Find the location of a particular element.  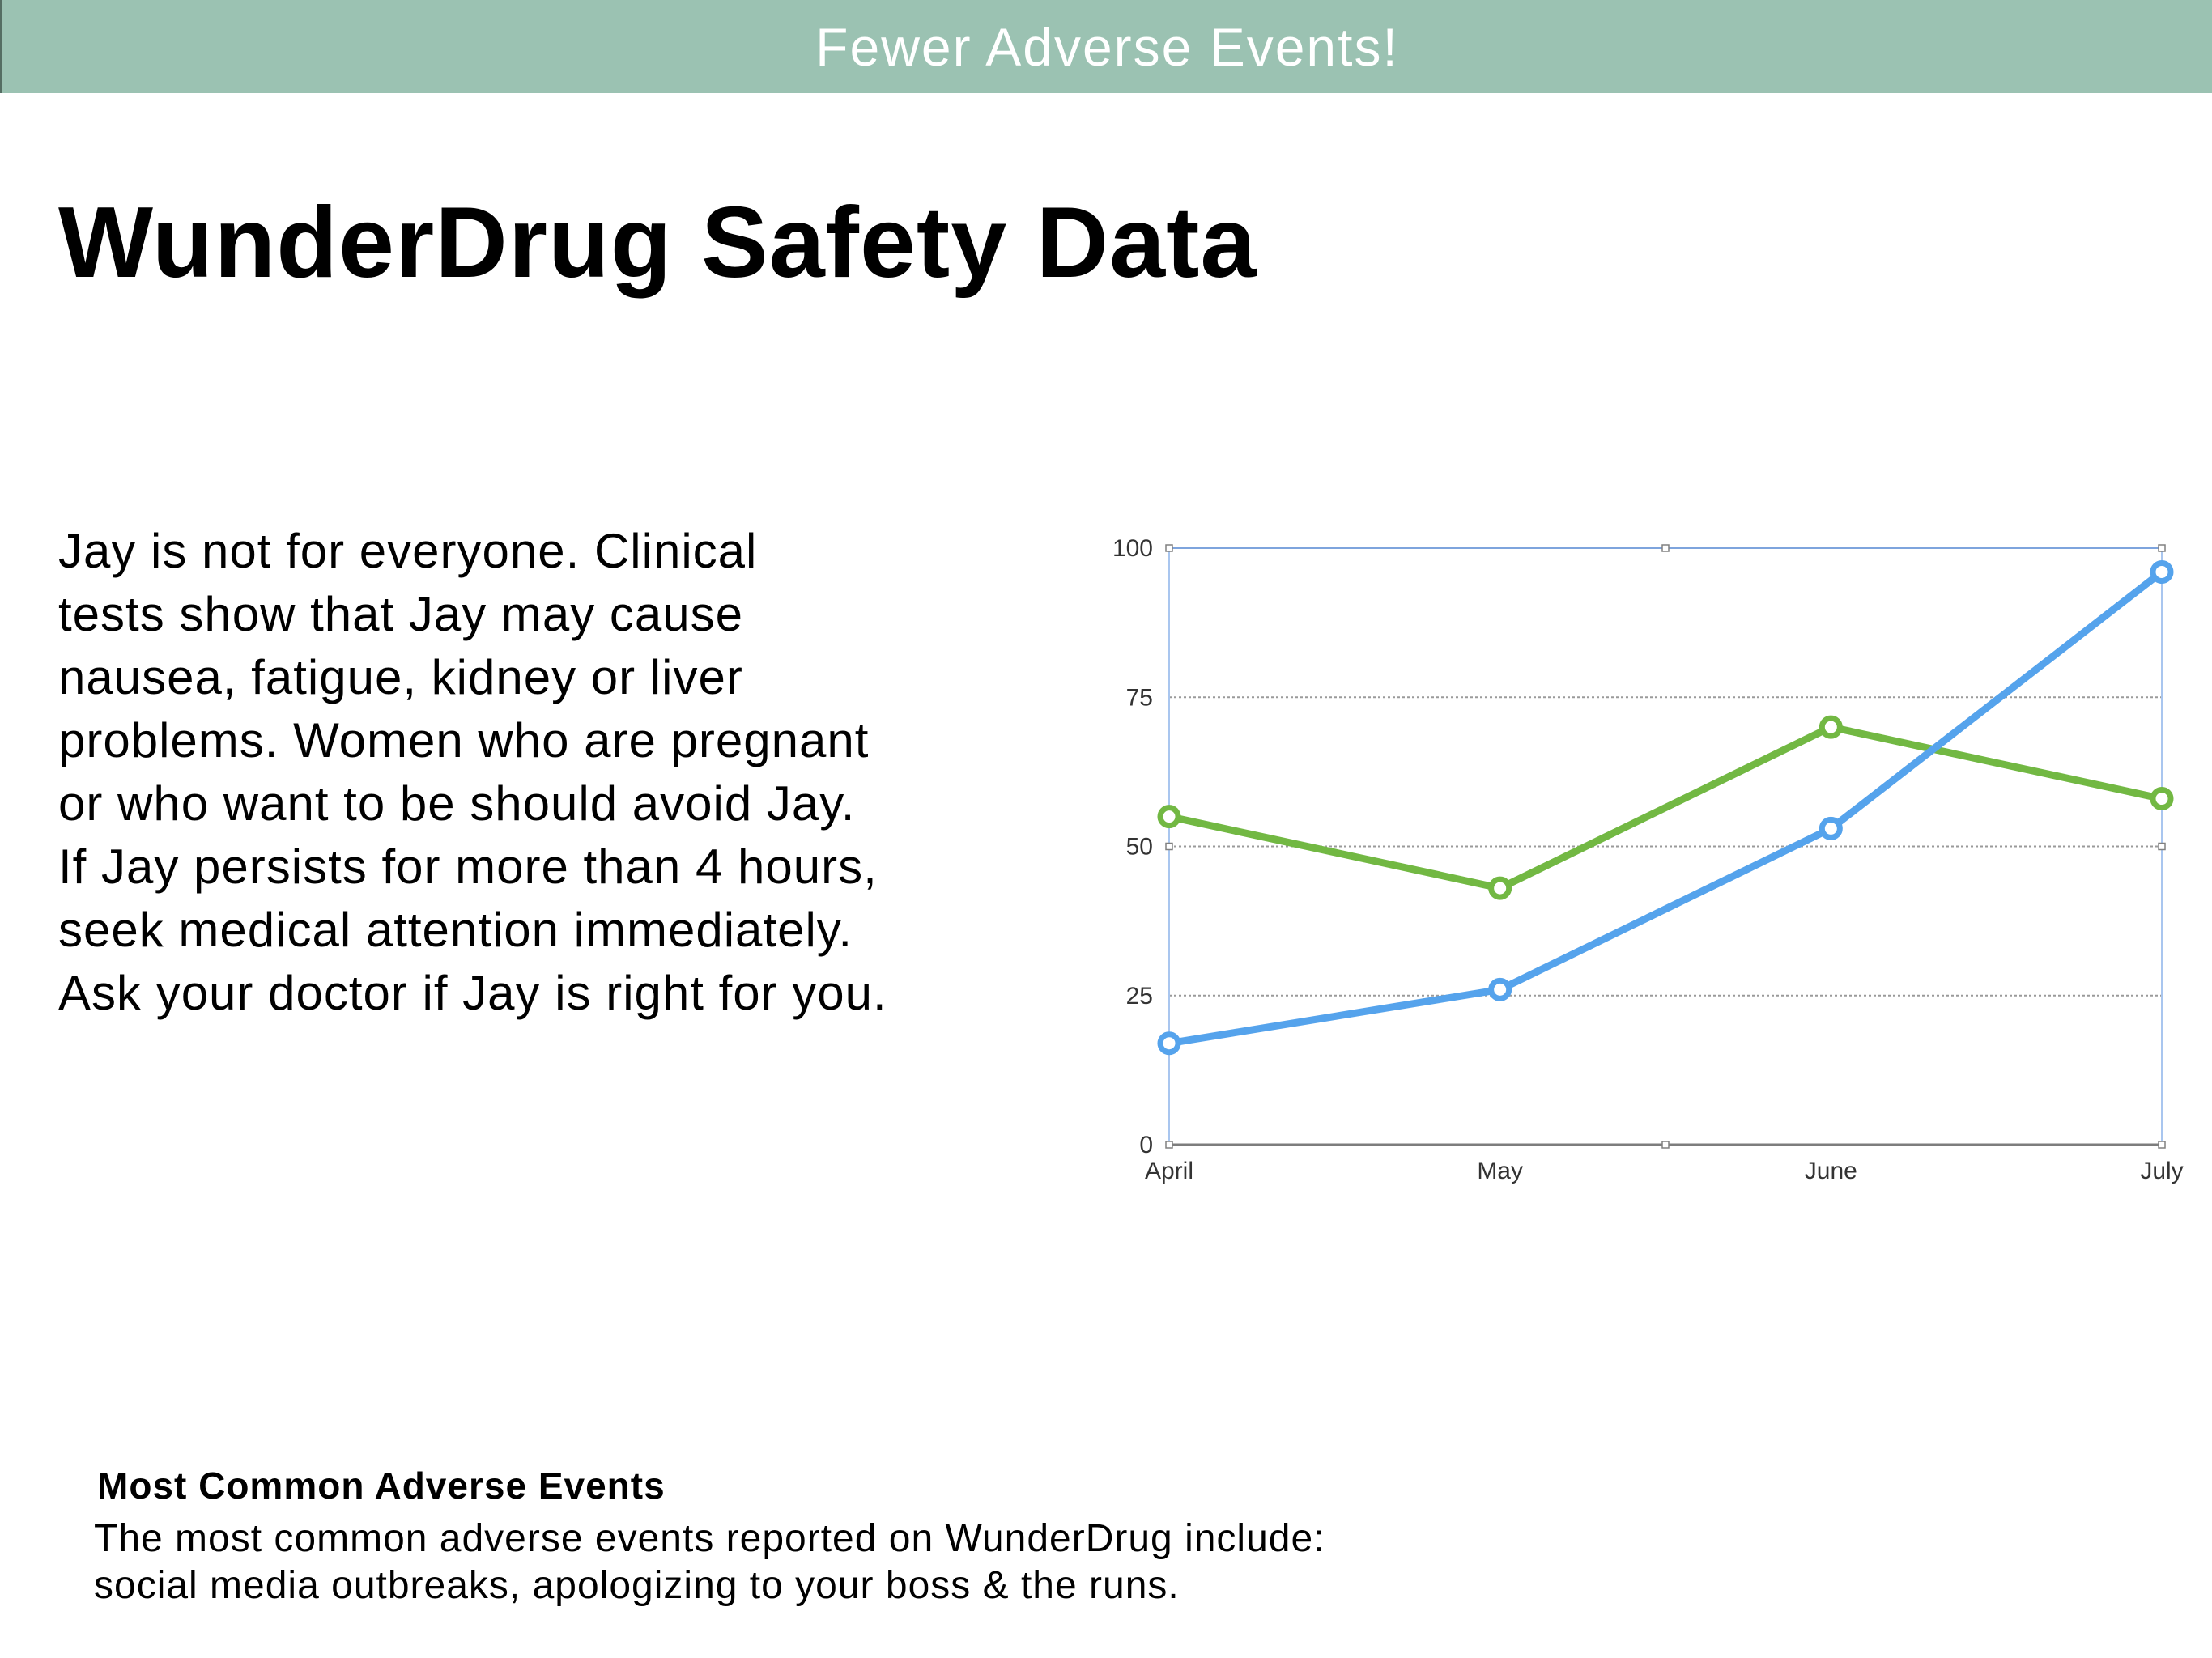

banner-text: Fewer Adverse Events! is located at coordinates (1107, 46).